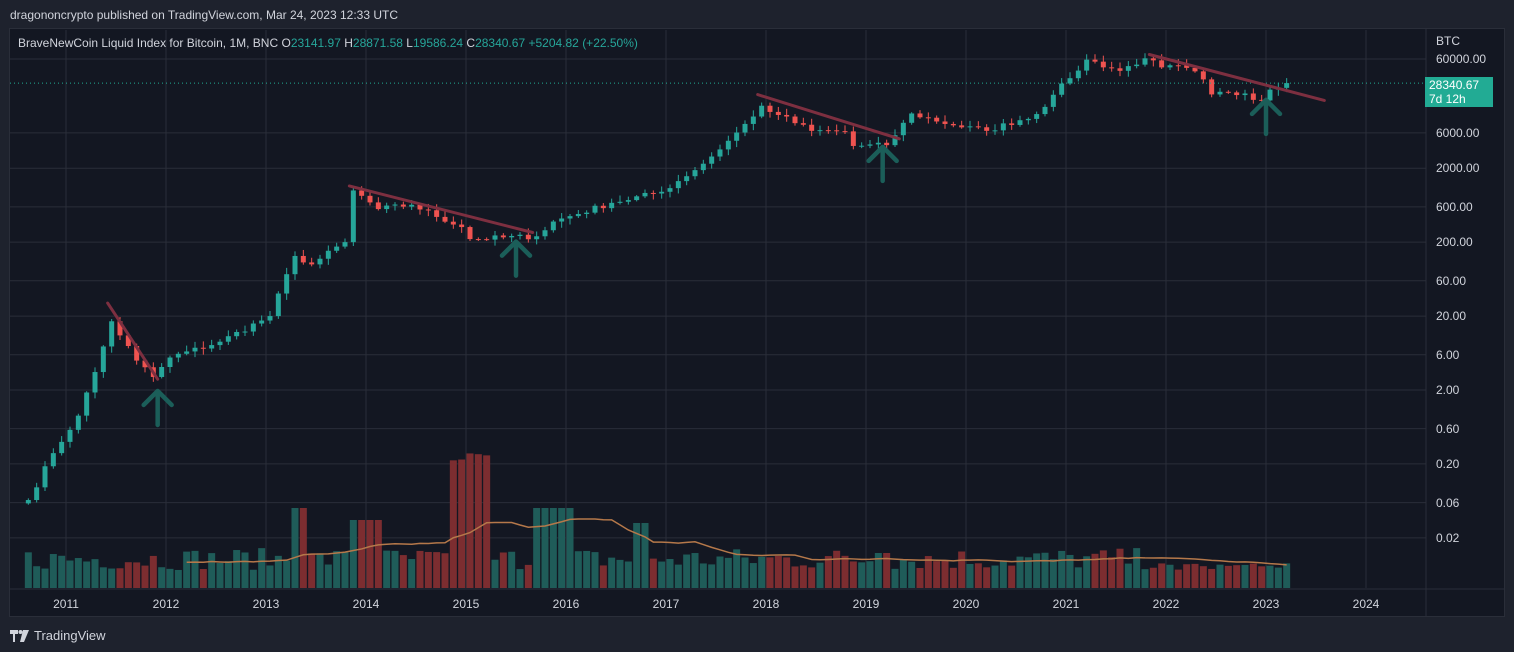 The height and width of the screenshot is (652, 1514). Describe the element at coordinates (583, 43) in the screenshot. I see `change-value: +5204.82 (+22.50%)` at that location.